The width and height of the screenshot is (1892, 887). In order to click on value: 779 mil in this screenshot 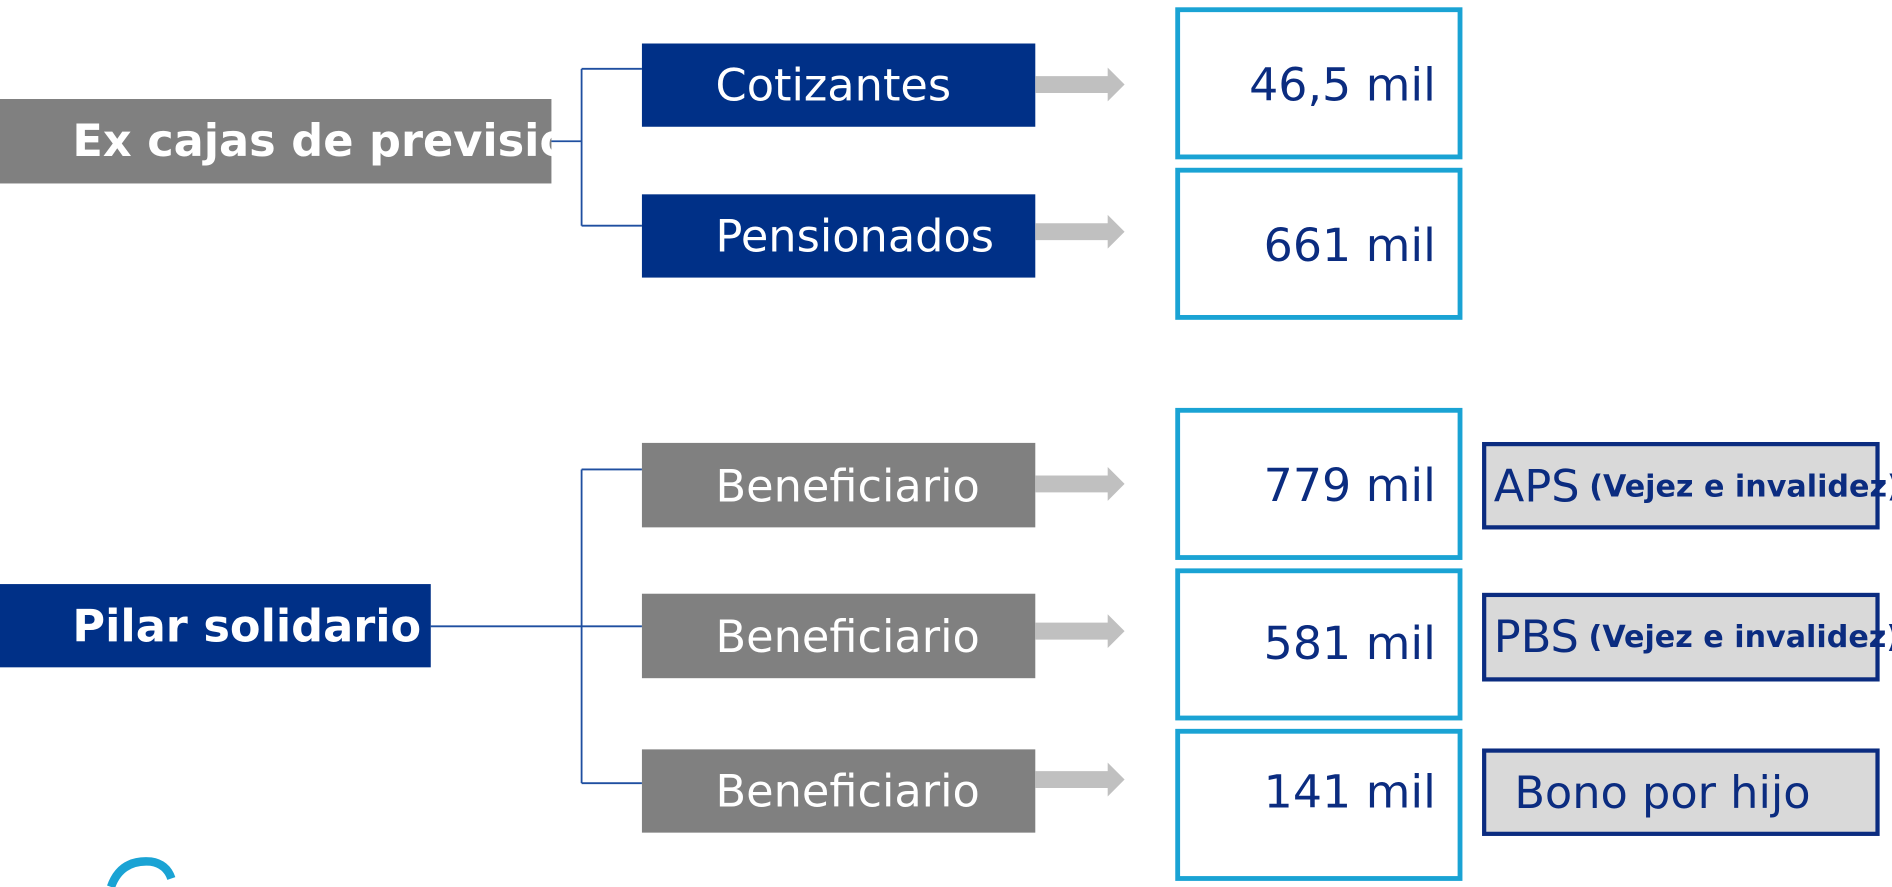, I will do `click(1350, 485)`.